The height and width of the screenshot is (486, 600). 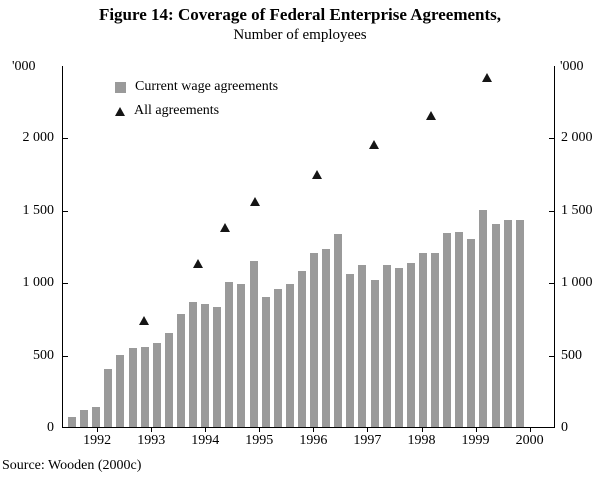 I want to click on x-axis-label: 1997, so click(x=367, y=440).